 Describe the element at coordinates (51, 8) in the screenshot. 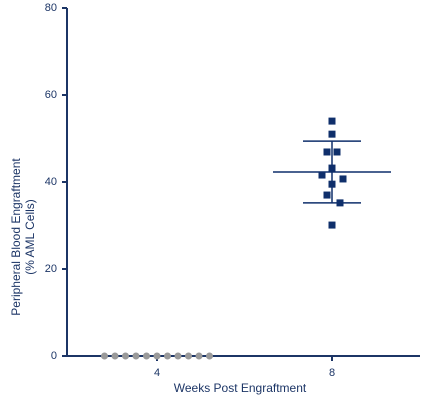

I see `y-tick-label: 80` at that location.